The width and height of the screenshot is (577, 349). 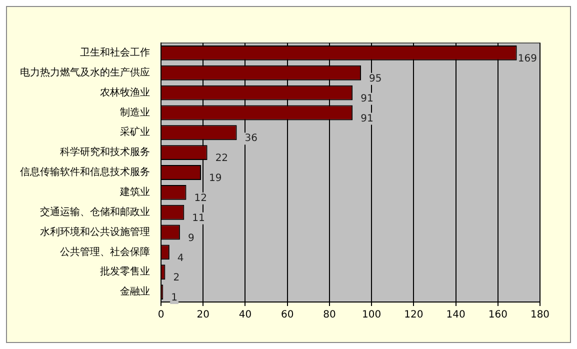 What do you see at coordinates (161, 315) in the screenshot?
I see `x-tick-label: 0` at bounding box center [161, 315].